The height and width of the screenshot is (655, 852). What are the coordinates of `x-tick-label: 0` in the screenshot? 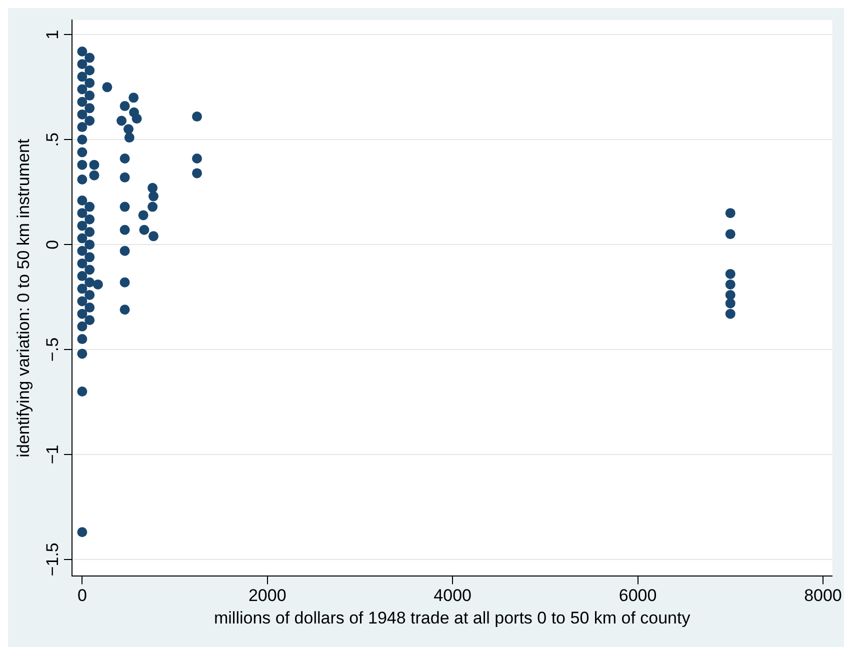 It's located at (82, 596).